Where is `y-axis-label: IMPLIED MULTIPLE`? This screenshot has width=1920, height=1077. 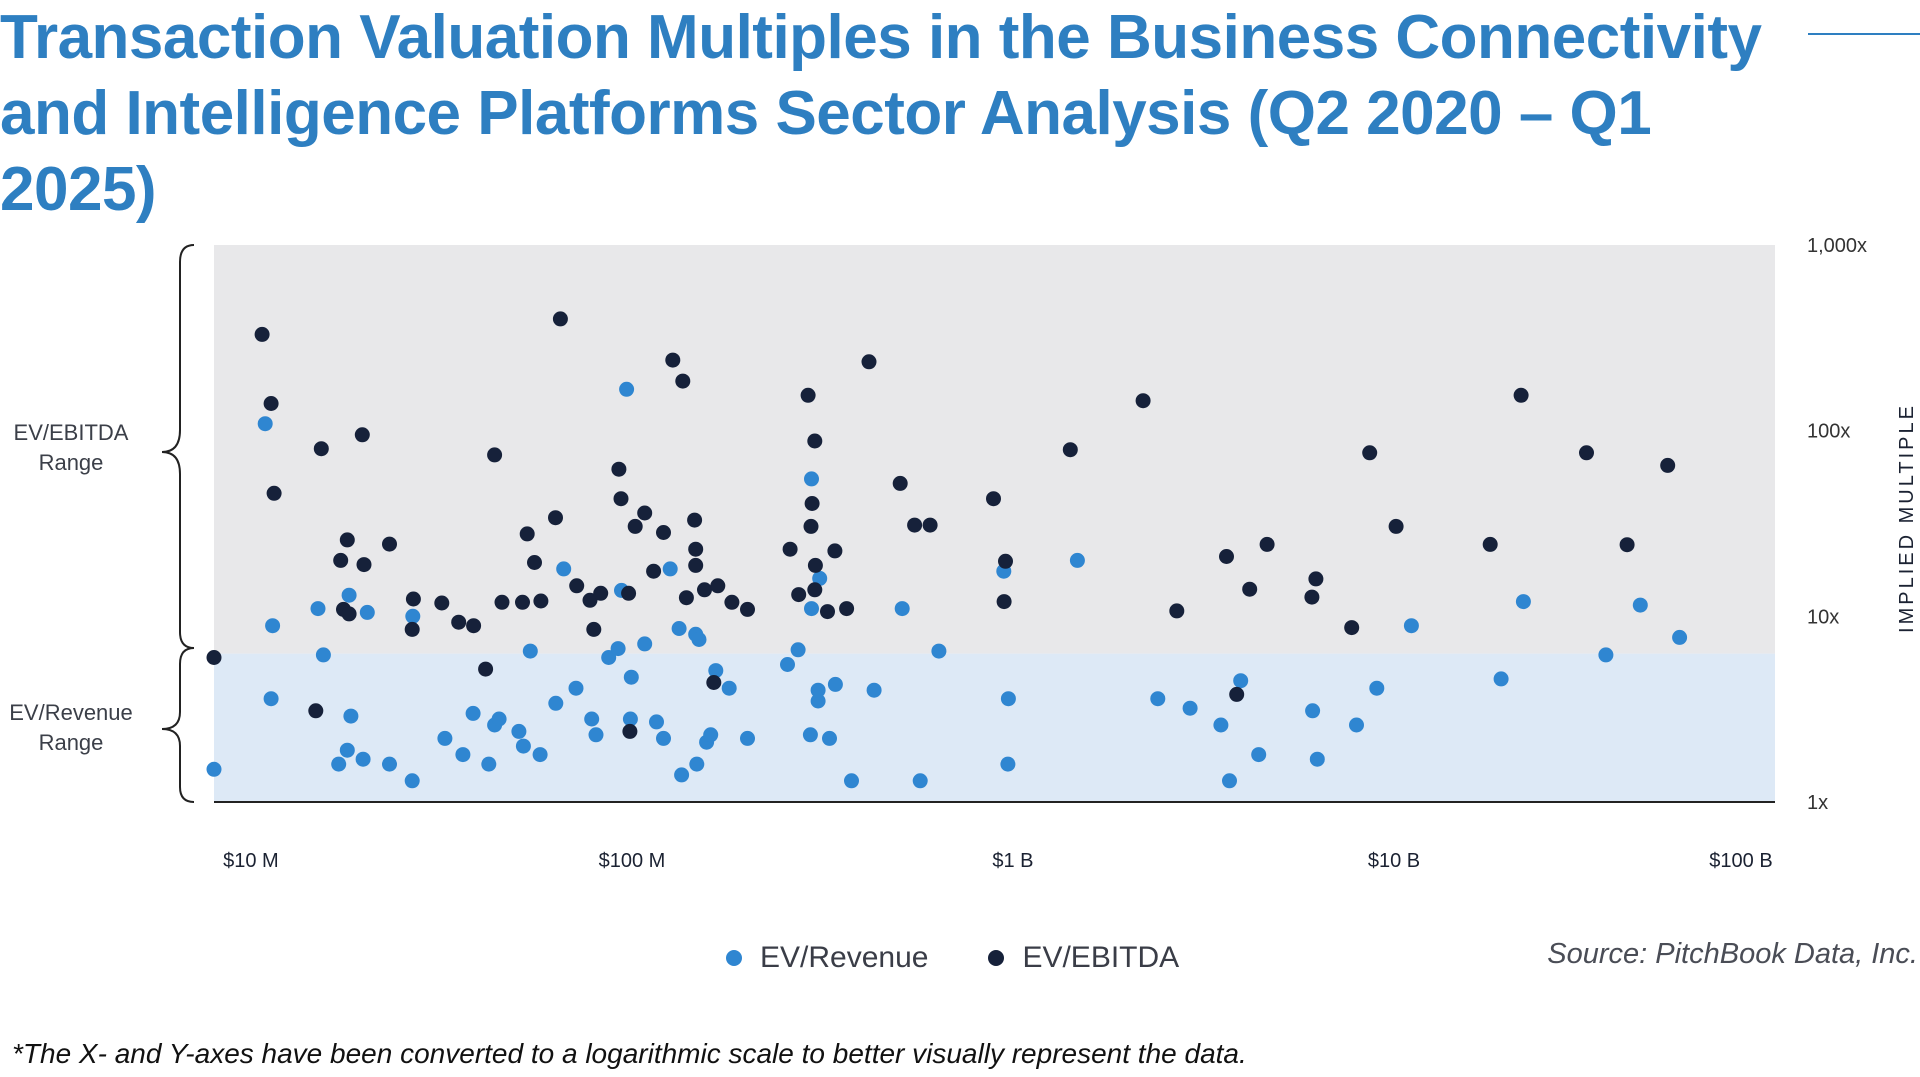
y-axis-label: IMPLIED MULTIPLE is located at coordinates (1907, 518).